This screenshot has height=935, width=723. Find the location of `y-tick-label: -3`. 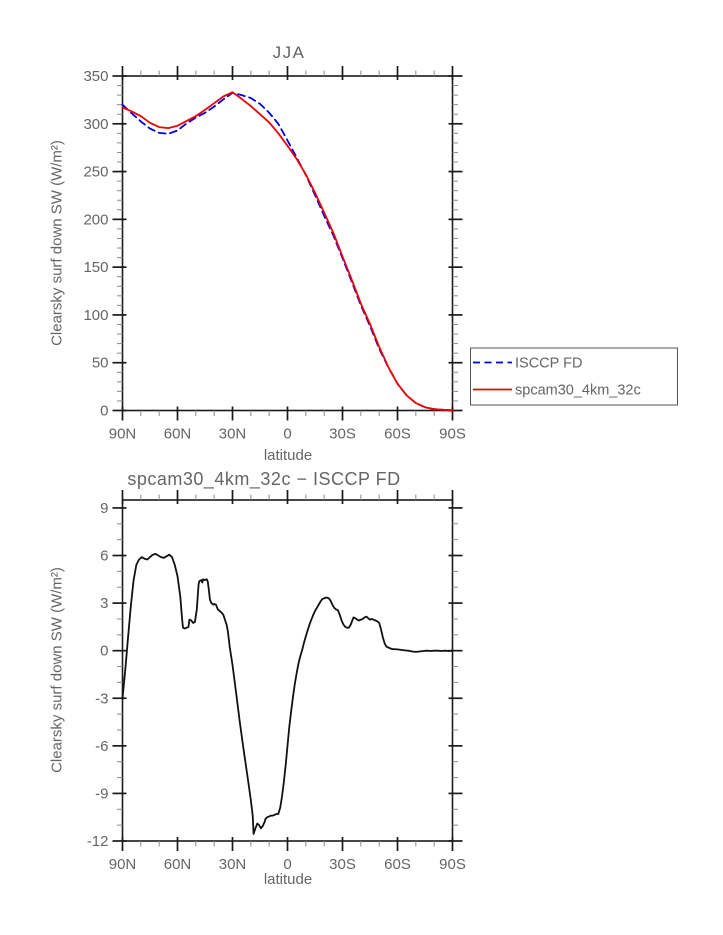

y-tick-label: -3 is located at coordinates (101, 698).